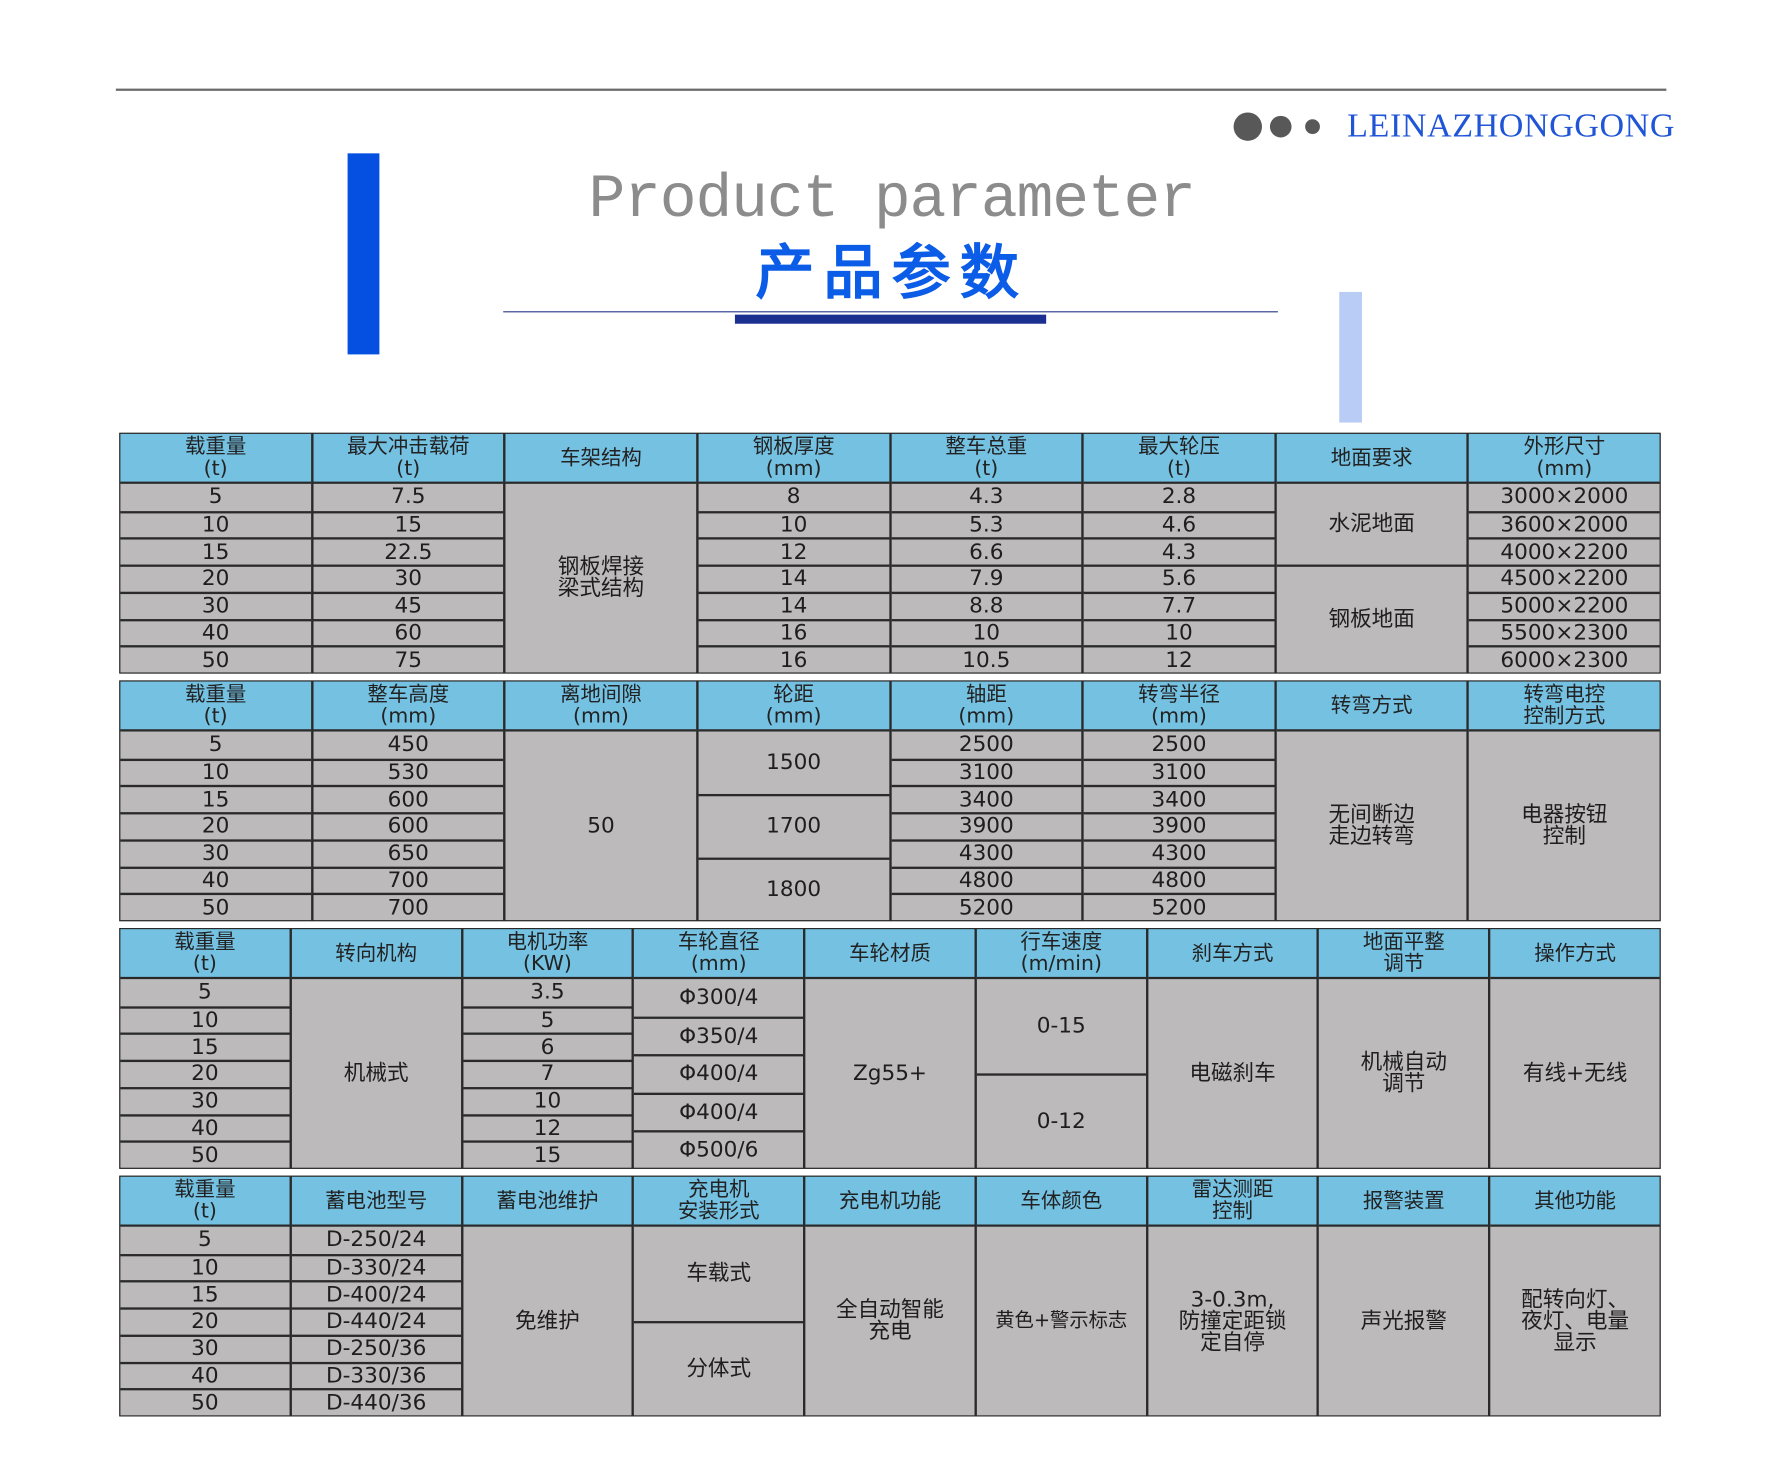  Describe the element at coordinates (1371, 826) in the screenshot. I see `table-cell: 无间断边 走边转弯` at that location.